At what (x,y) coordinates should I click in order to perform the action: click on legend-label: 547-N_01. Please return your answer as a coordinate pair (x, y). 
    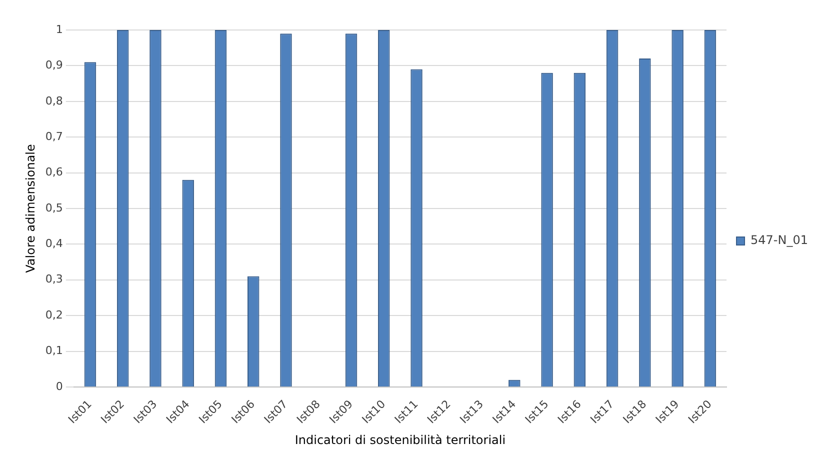
    Looking at the image, I should click on (779, 240).